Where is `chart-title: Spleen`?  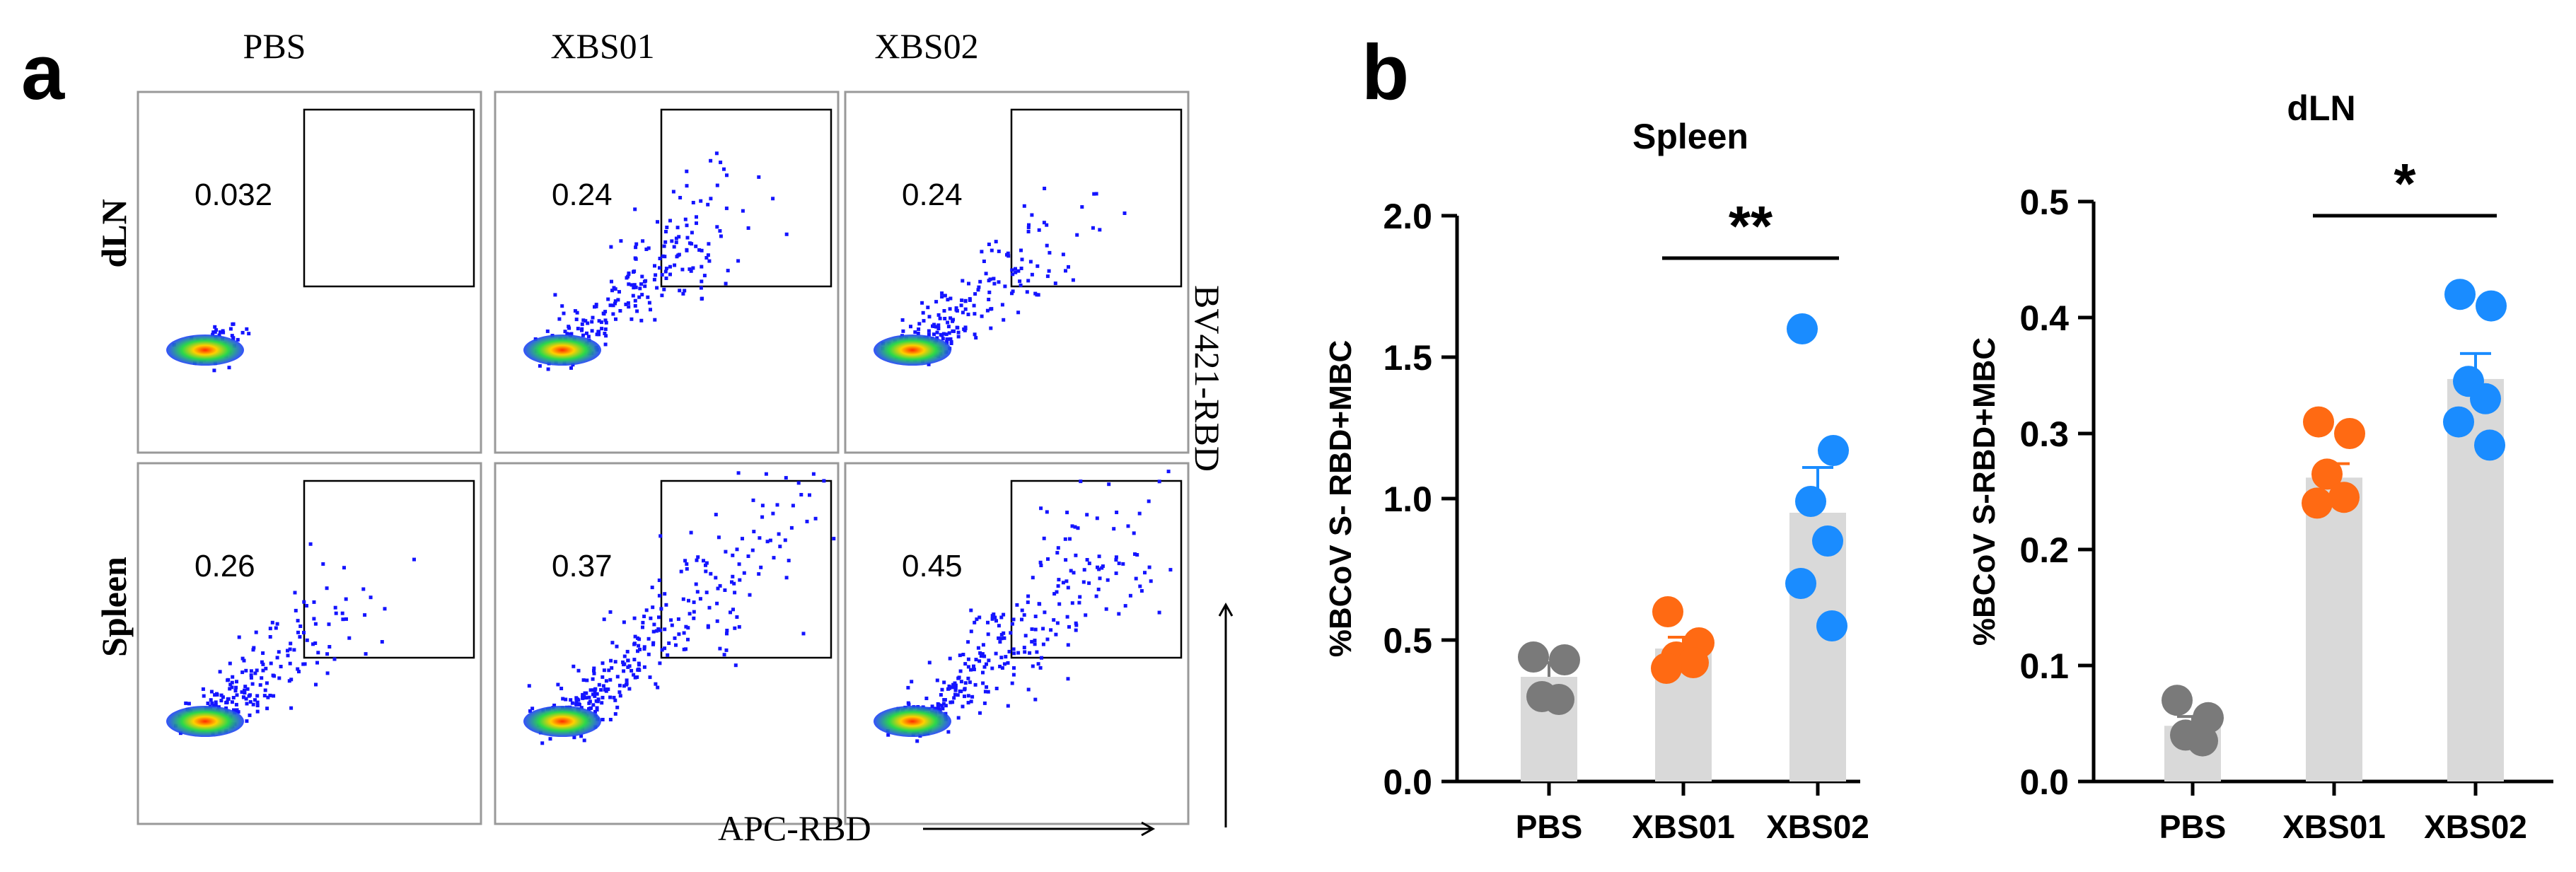 chart-title: Spleen is located at coordinates (1690, 136).